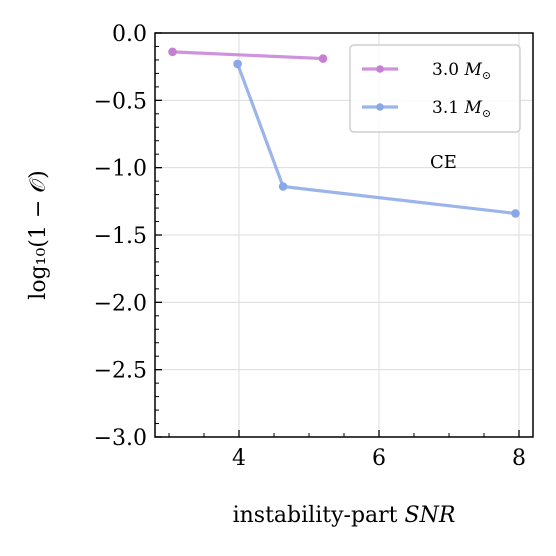  I want to click on x-axis-label-italic: SNR, so click(430, 515).